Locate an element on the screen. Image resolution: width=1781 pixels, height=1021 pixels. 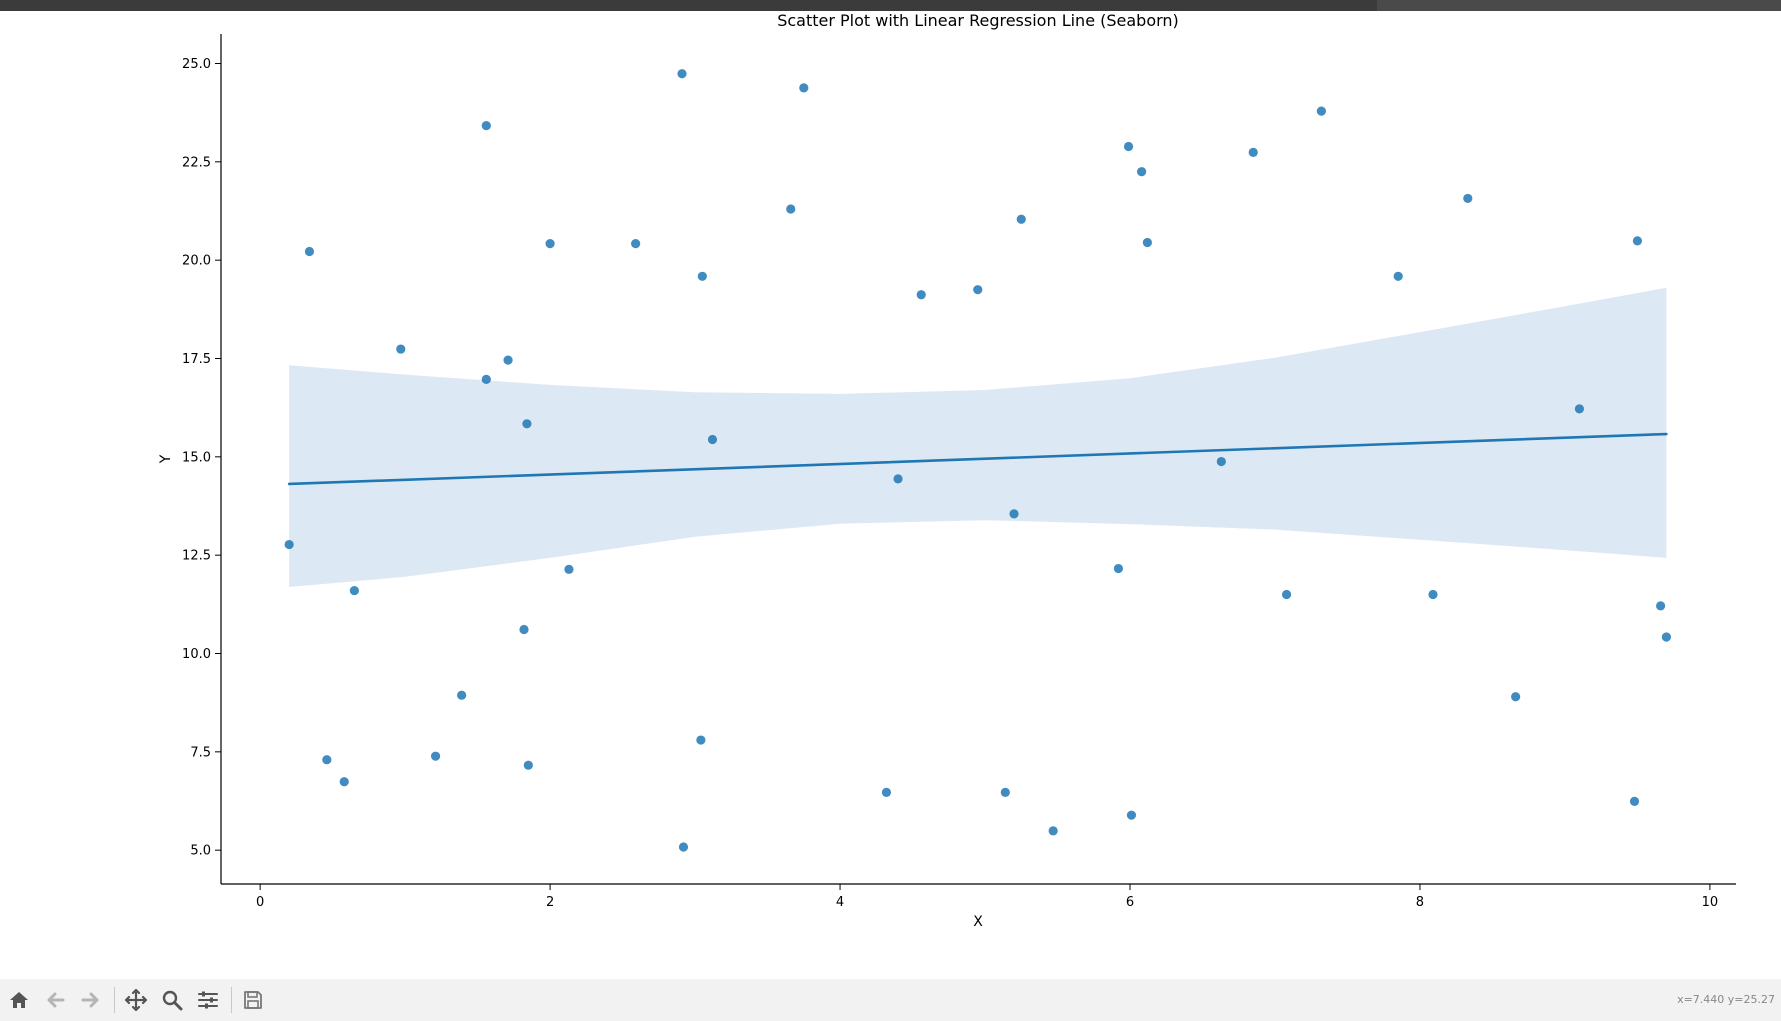
x-tick-label: 6 is located at coordinates (1130, 902).